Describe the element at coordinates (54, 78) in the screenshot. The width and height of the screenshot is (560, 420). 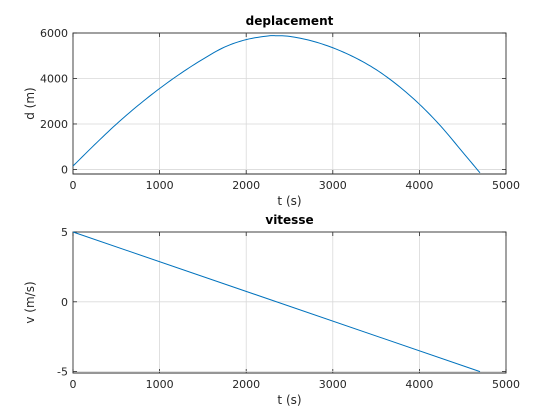
I see `displacement-y-tick-label: 4000` at that location.